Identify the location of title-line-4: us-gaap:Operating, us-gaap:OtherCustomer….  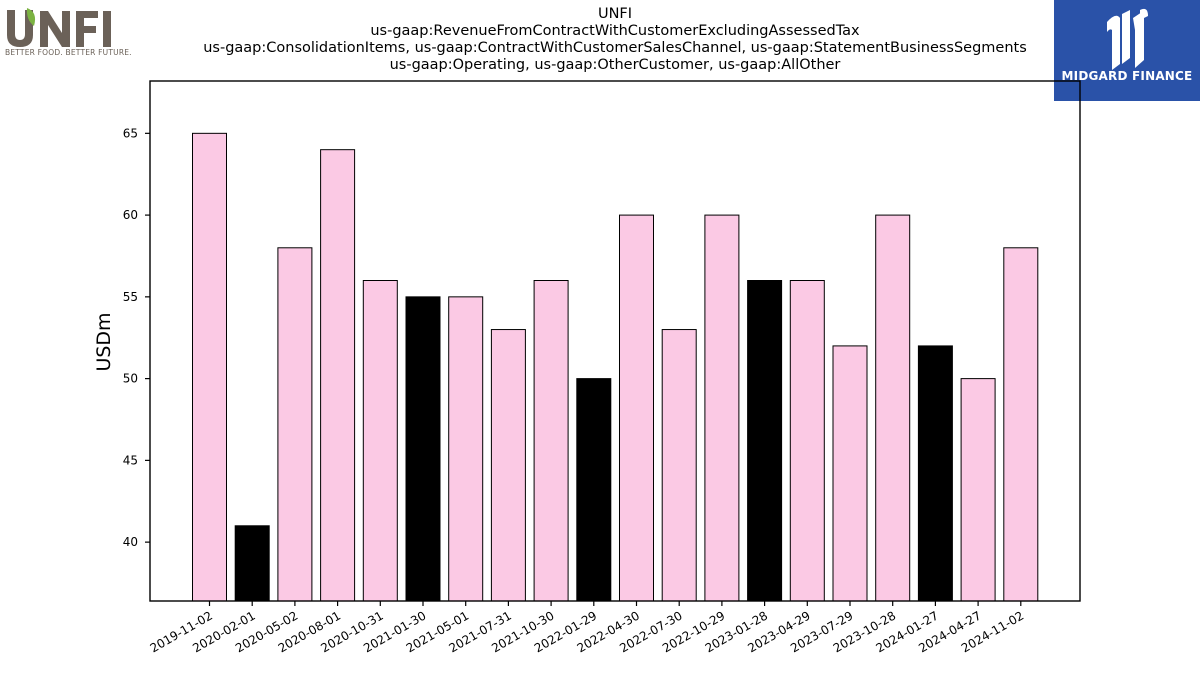
(615, 65).